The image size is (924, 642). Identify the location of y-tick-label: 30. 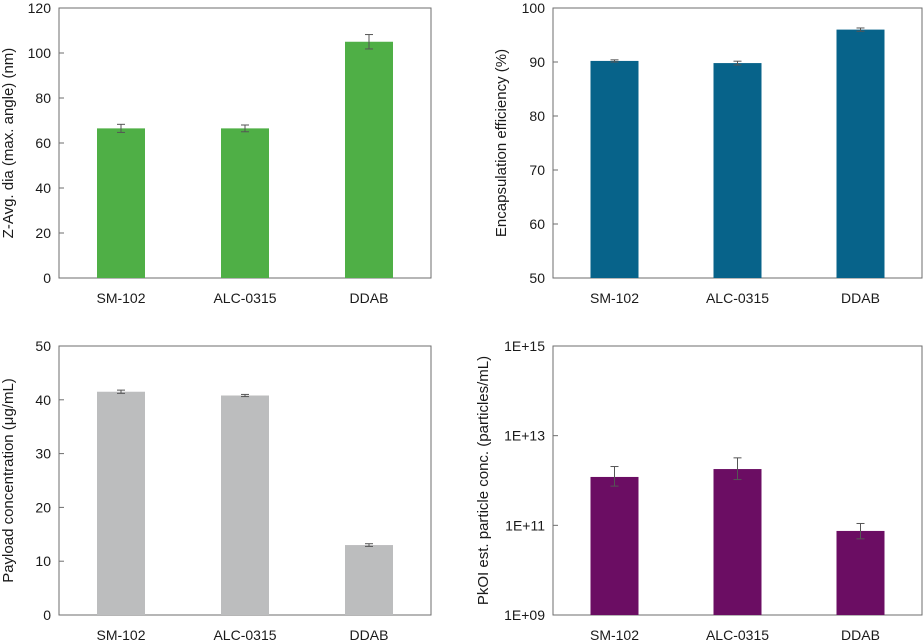
(43, 454).